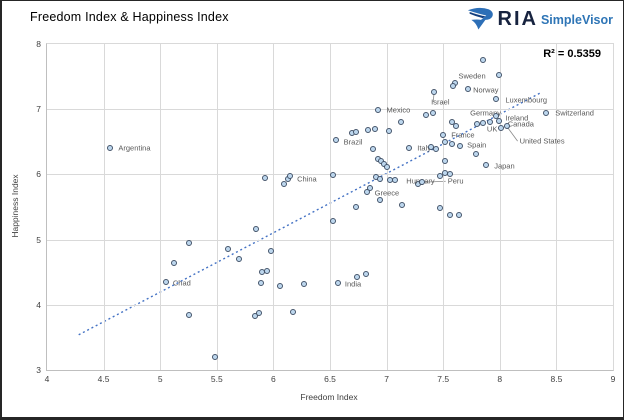  Describe the element at coordinates (576, 20) in the screenshot. I see `logo-product-text: SimpleVisor` at that location.